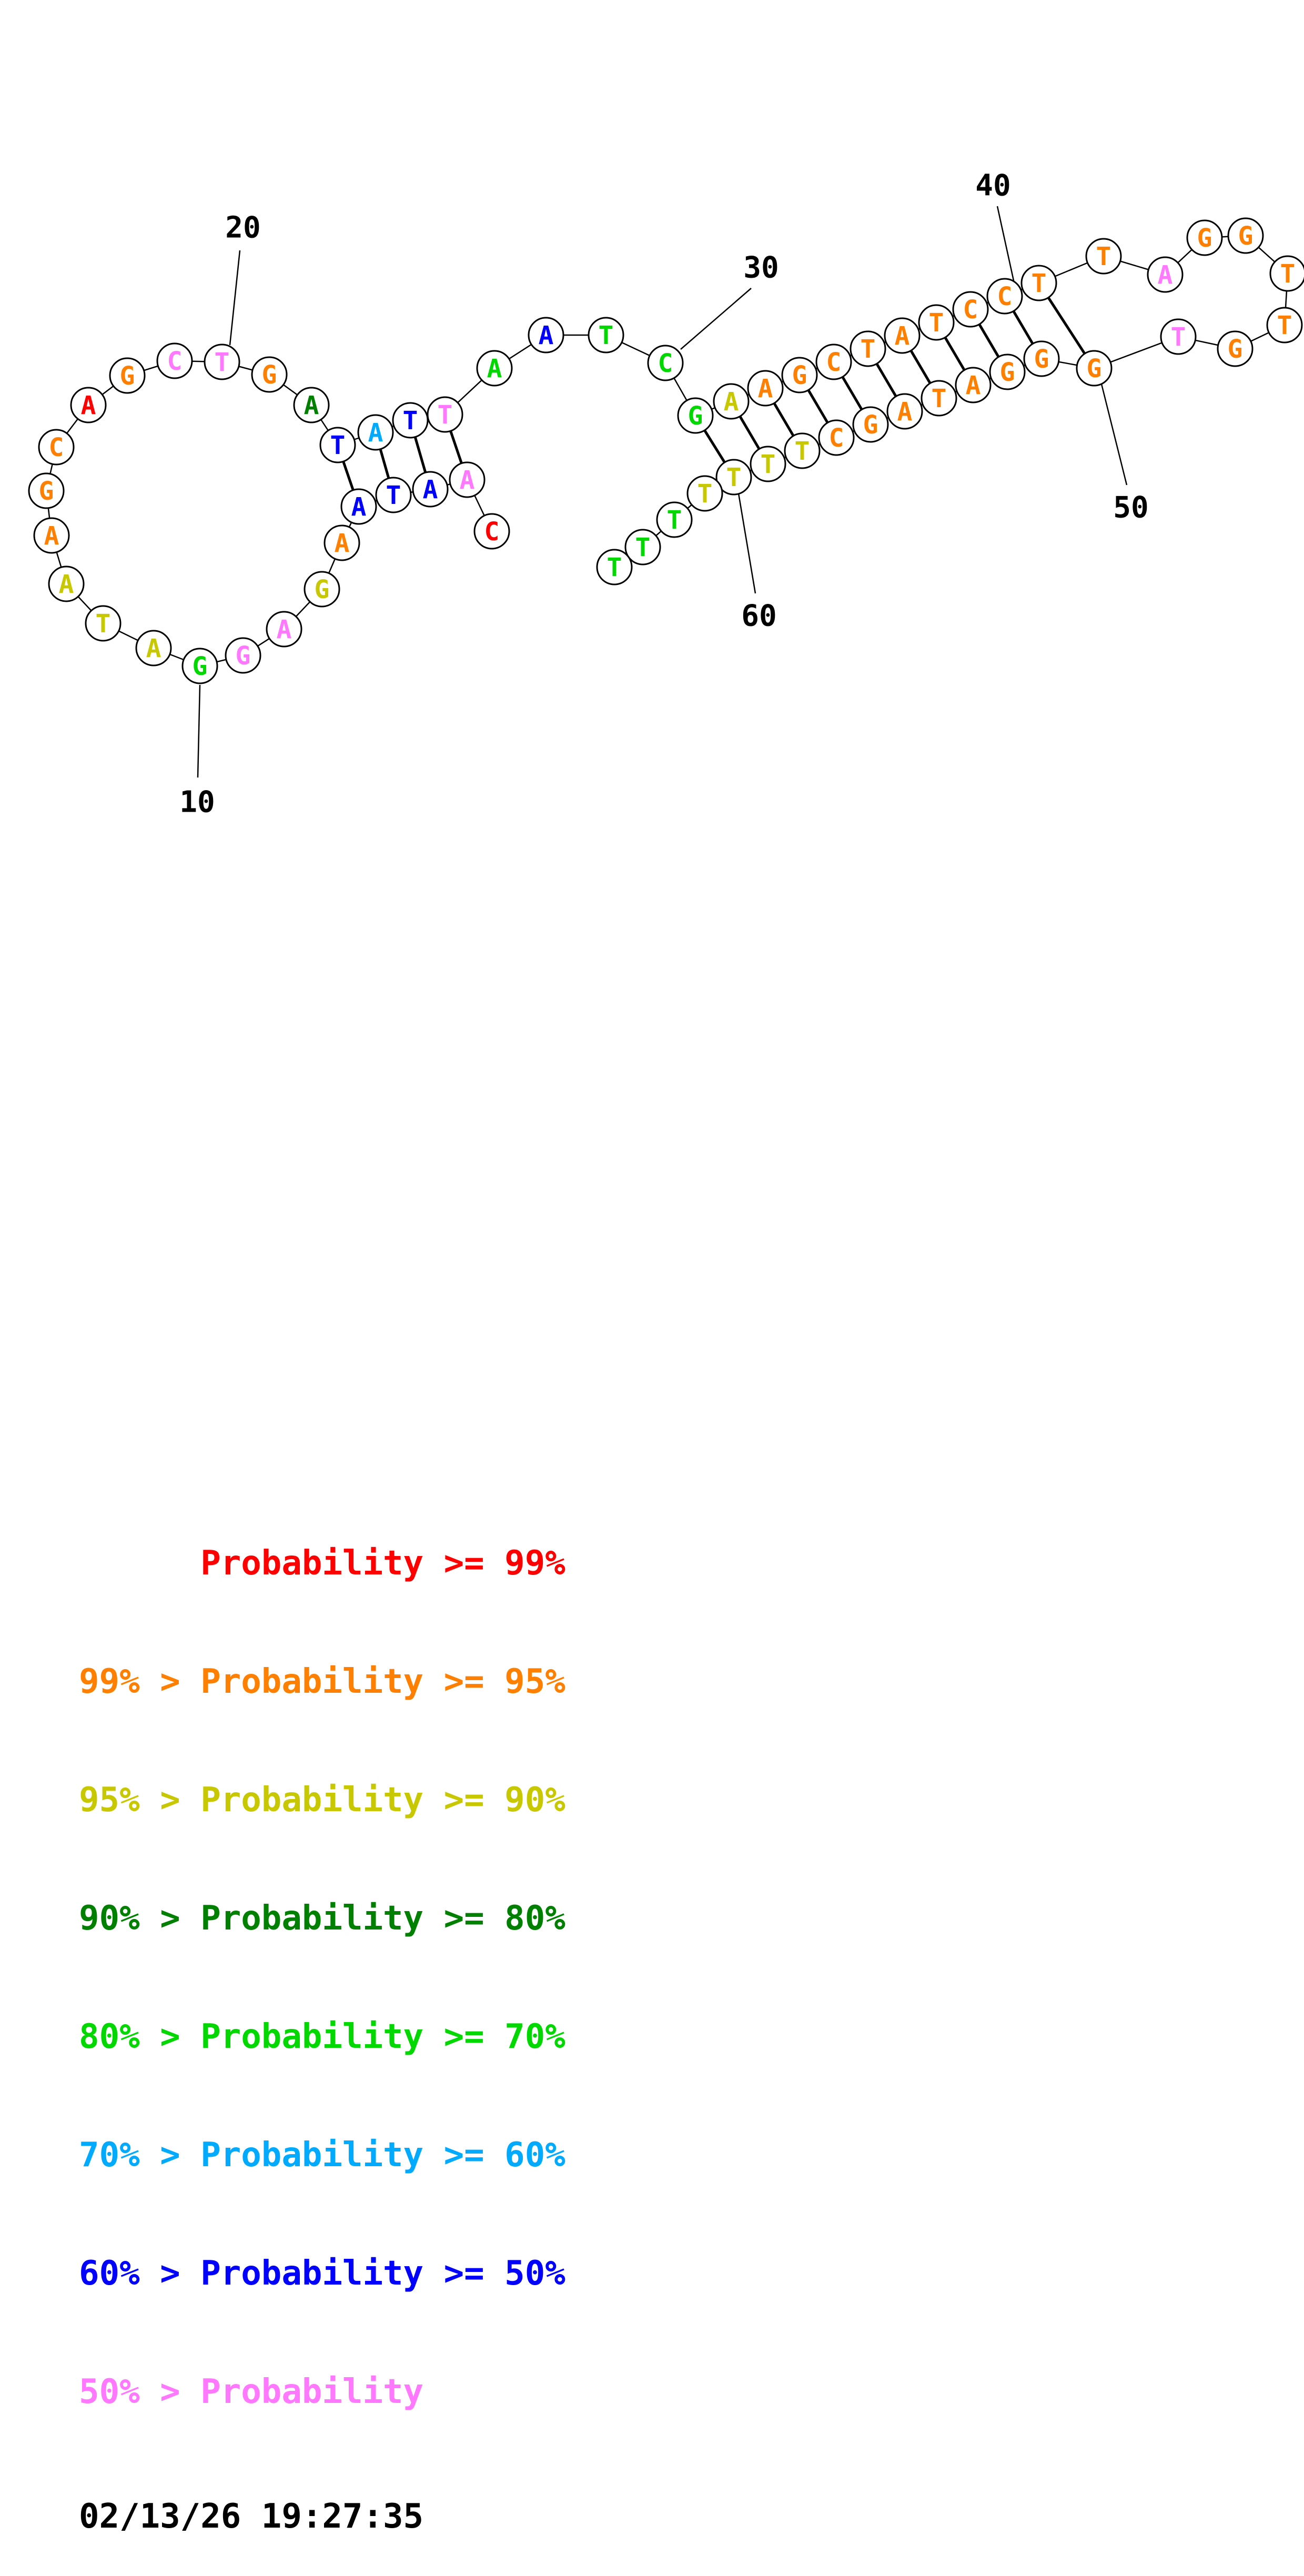 This screenshot has width=1304, height=2576. What do you see at coordinates (765, 388) in the screenshot?
I see `nucleotide-base-33: A` at bounding box center [765, 388].